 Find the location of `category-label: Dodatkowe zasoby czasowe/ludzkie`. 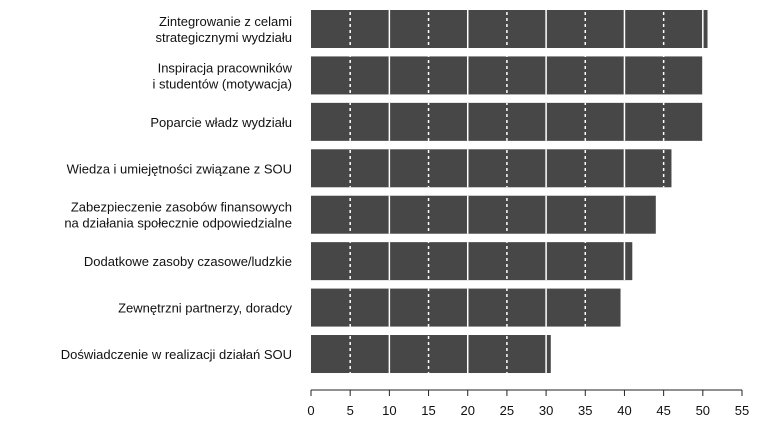

category-label: Dodatkowe zasoby czasowe/ludzkie is located at coordinates (188, 261).